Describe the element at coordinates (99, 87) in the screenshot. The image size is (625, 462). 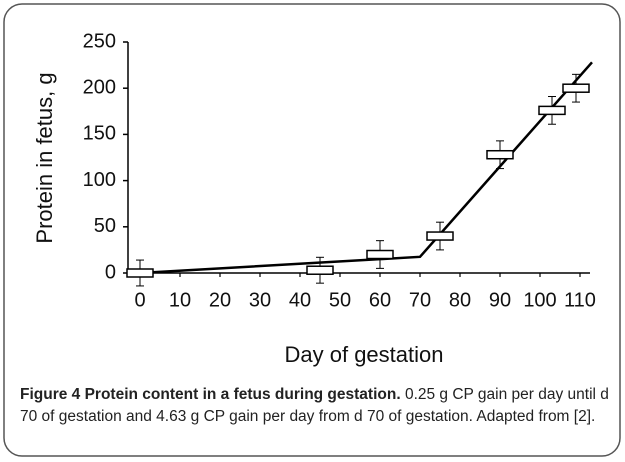
I see `y-tick-label: 200` at that location.